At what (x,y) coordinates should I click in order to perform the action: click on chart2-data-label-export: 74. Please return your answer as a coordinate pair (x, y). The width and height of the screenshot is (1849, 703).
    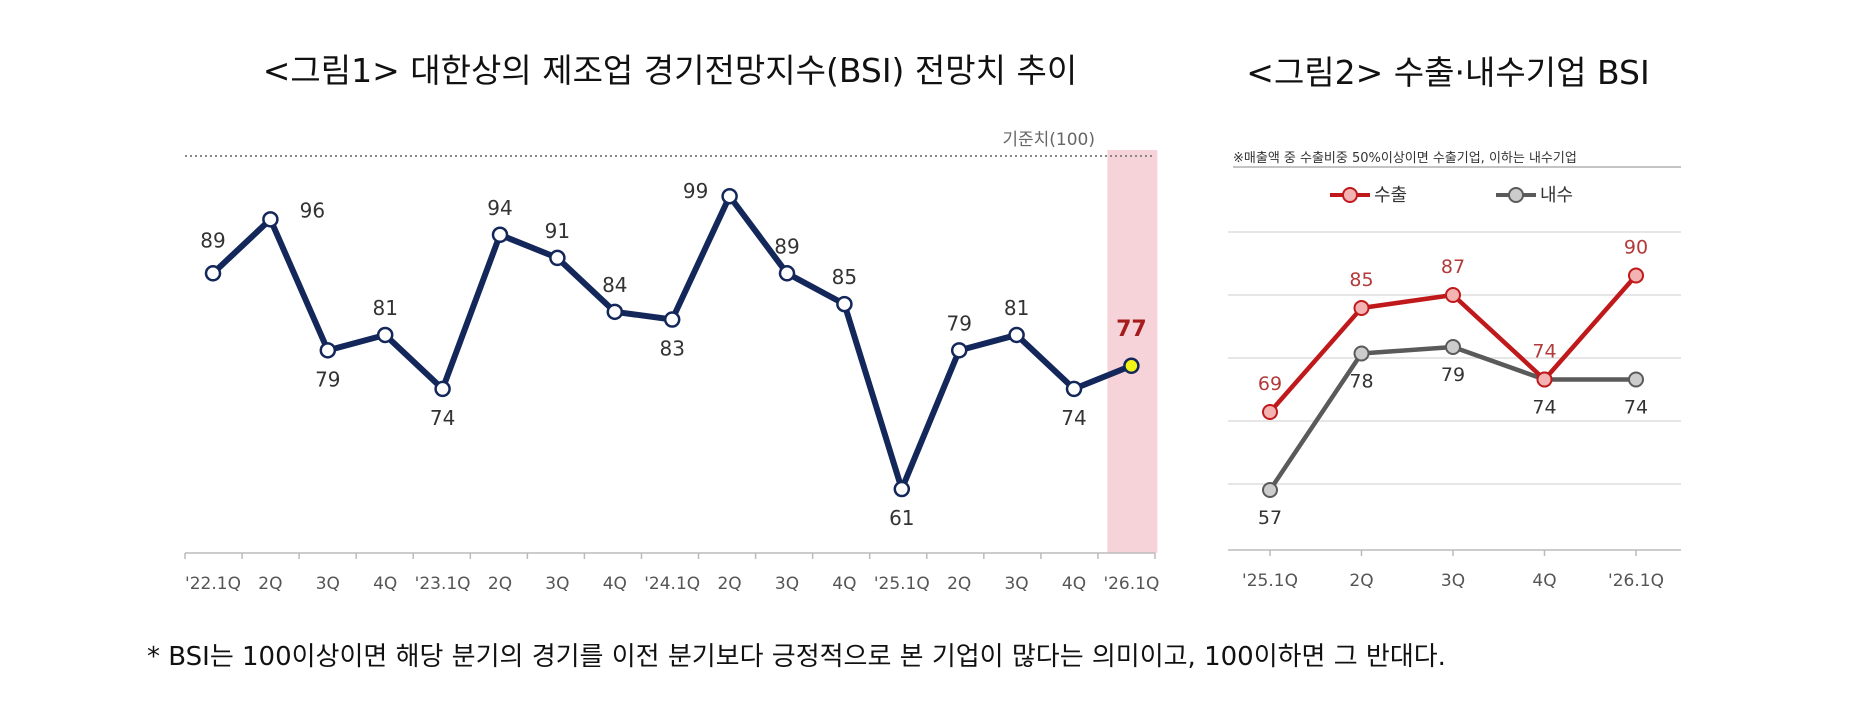
    Looking at the image, I should click on (1544, 352).